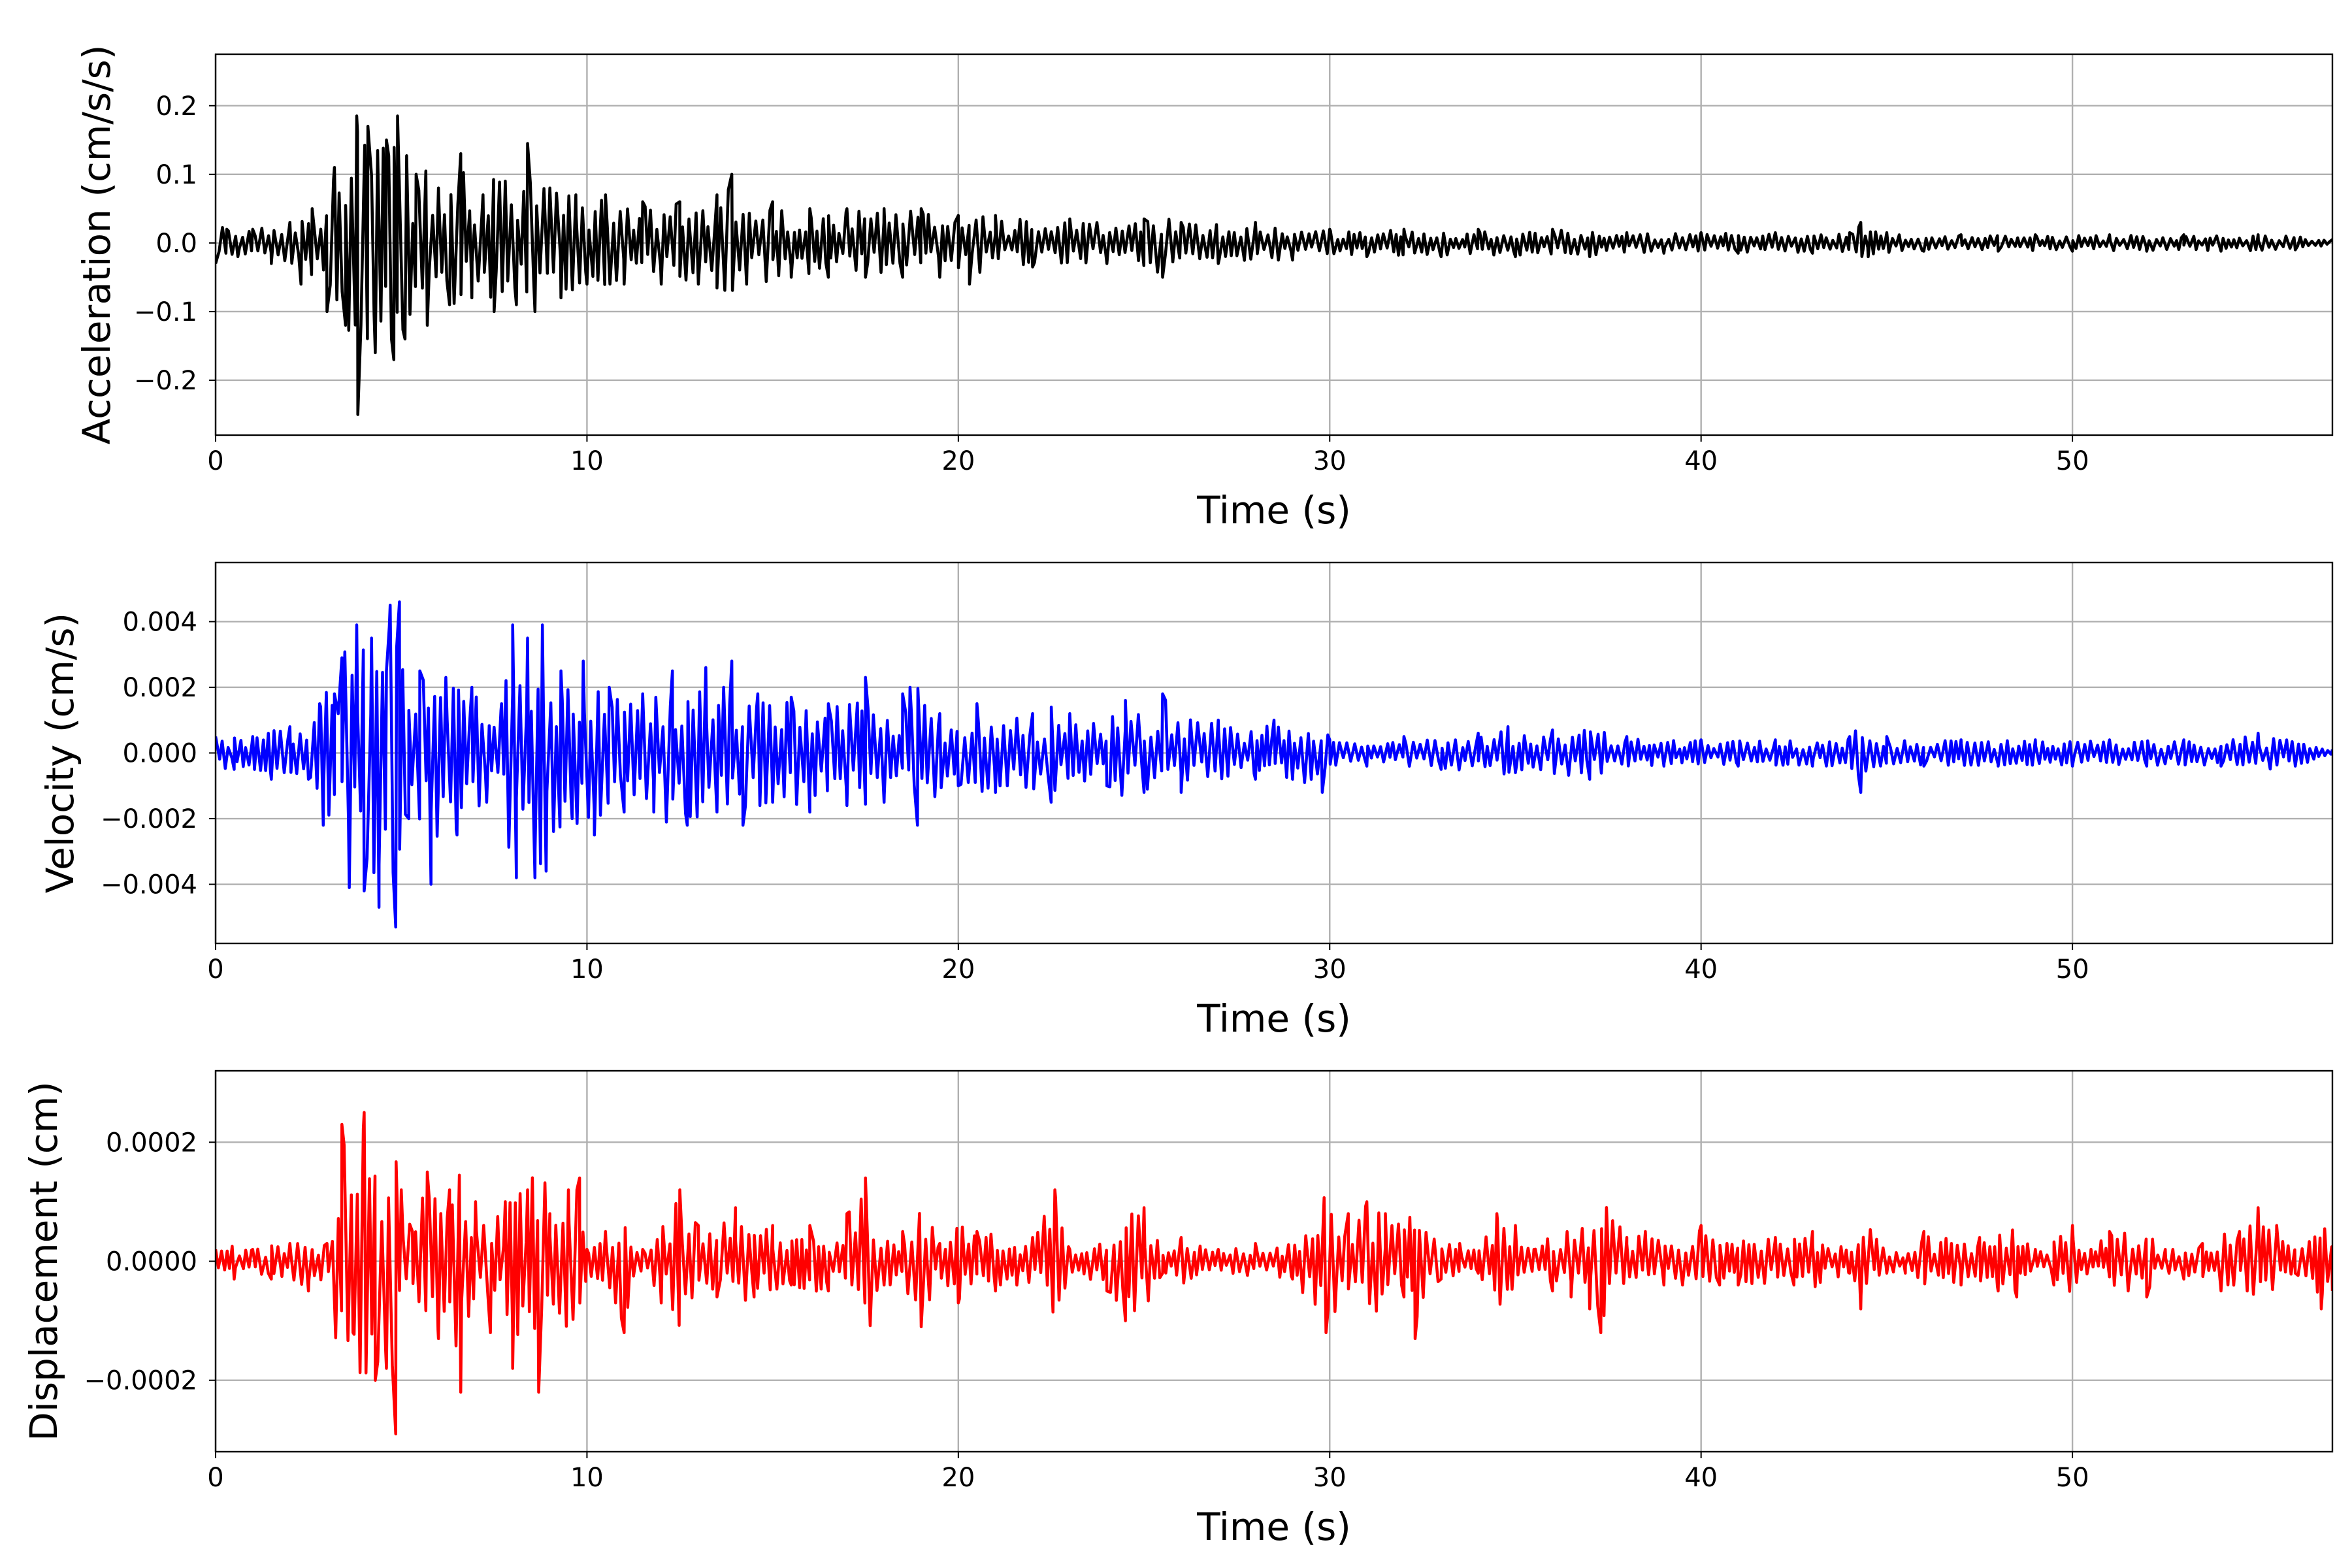  Describe the element at coordinates (1273, 1018) in the screenshot. I see `velocity-xlabel: Time (s)` at that location.